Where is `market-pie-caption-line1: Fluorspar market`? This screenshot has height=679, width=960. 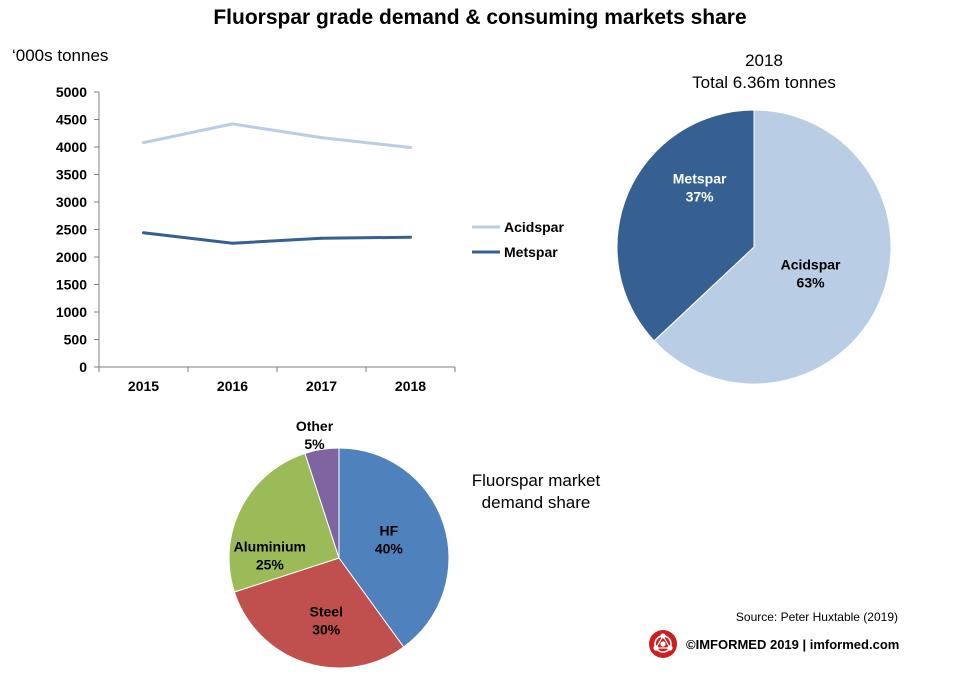 market-pie-caption-line1: Fluorspar market is located at coordinates (536, 480).